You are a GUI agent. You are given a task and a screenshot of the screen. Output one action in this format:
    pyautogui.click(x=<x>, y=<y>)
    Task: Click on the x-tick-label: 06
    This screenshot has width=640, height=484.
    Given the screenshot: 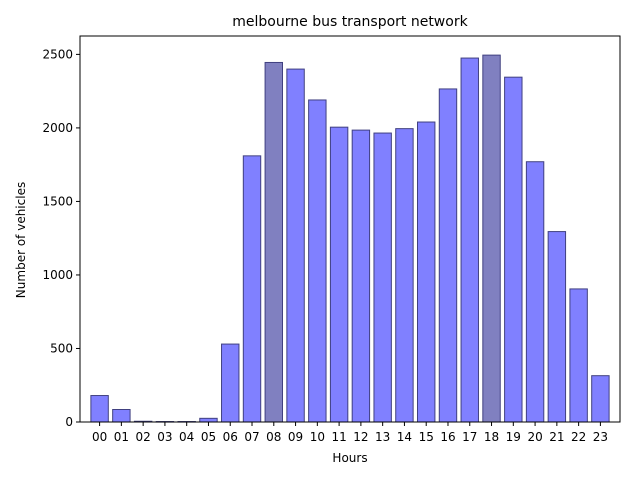 What is the action you would take?
    pyautogui.click(x=230, y=437)
    